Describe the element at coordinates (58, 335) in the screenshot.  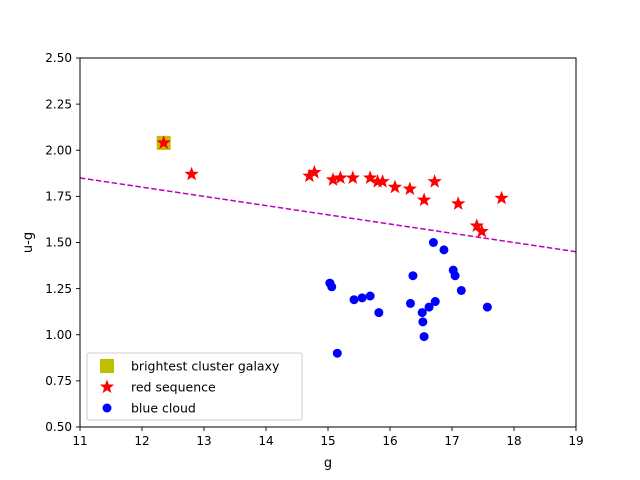
I see `y-tick-label: 1.00` at that location.